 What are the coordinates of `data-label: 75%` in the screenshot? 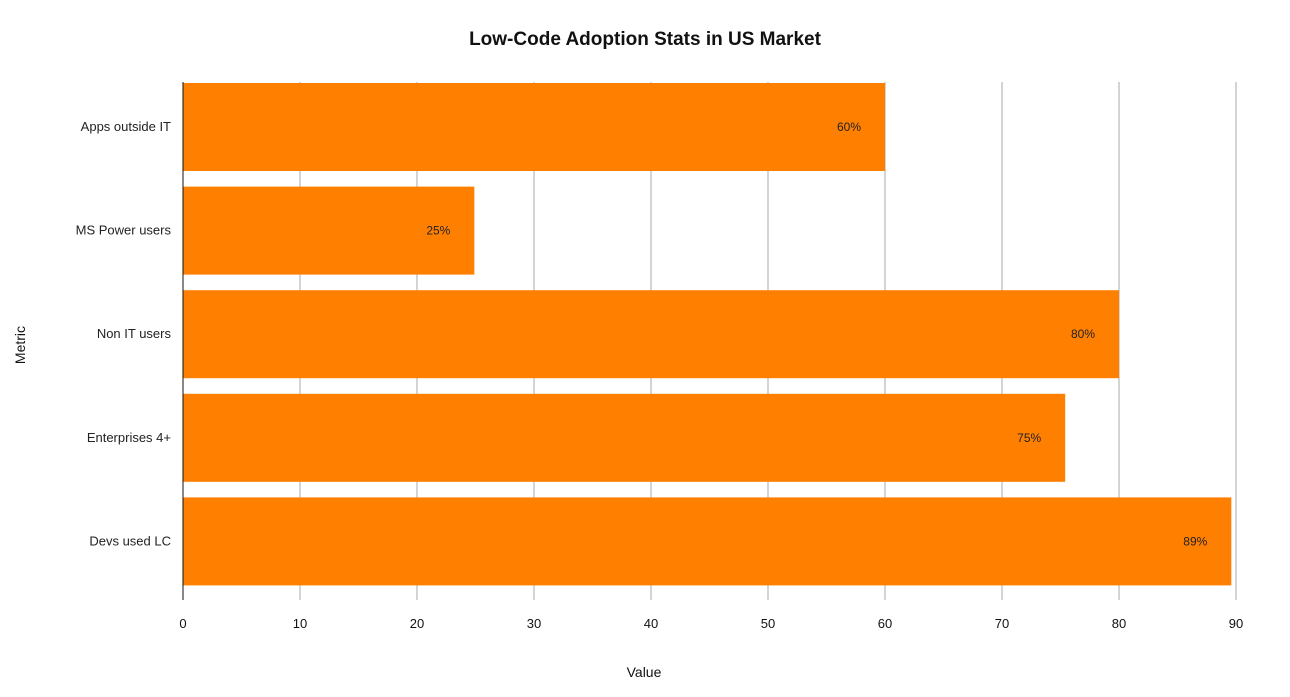 It's located at (1029, 438).